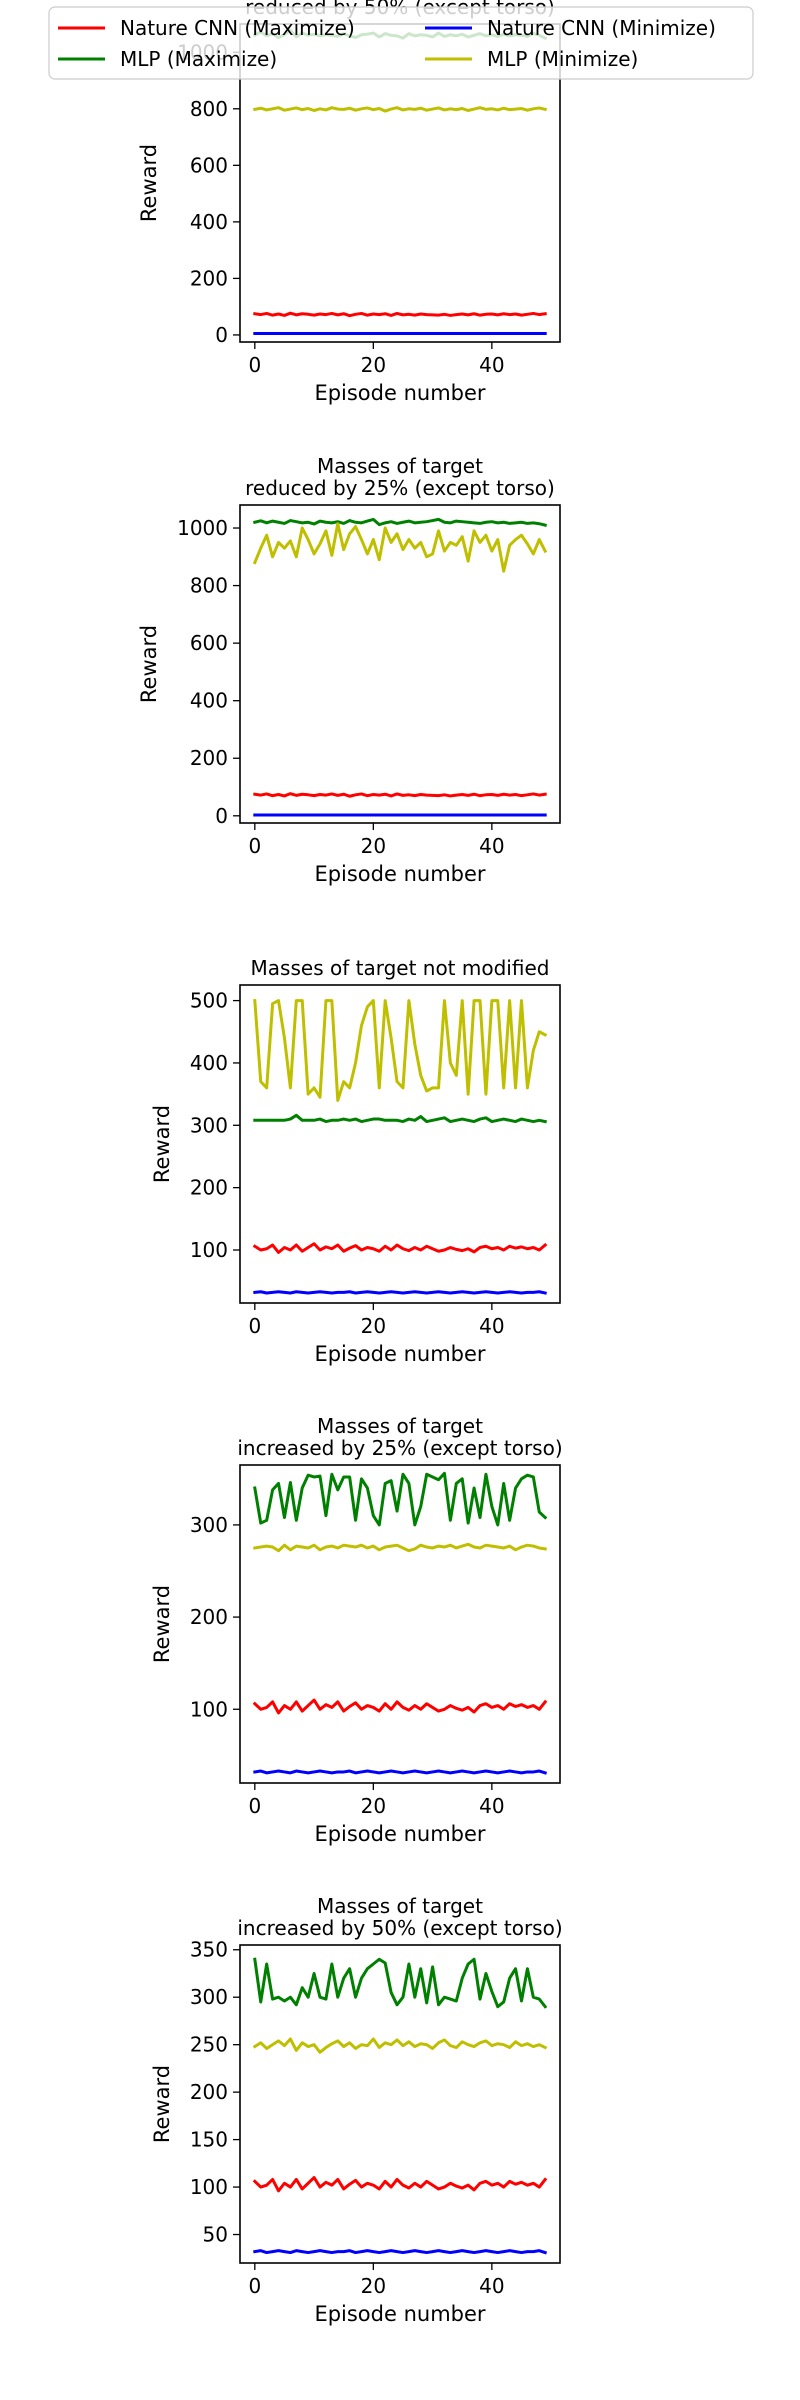  What do you see at coordinates (215, 2235) in the screenshot?
I see `y-tick-label: 50` at bounding box center [215, 2235].